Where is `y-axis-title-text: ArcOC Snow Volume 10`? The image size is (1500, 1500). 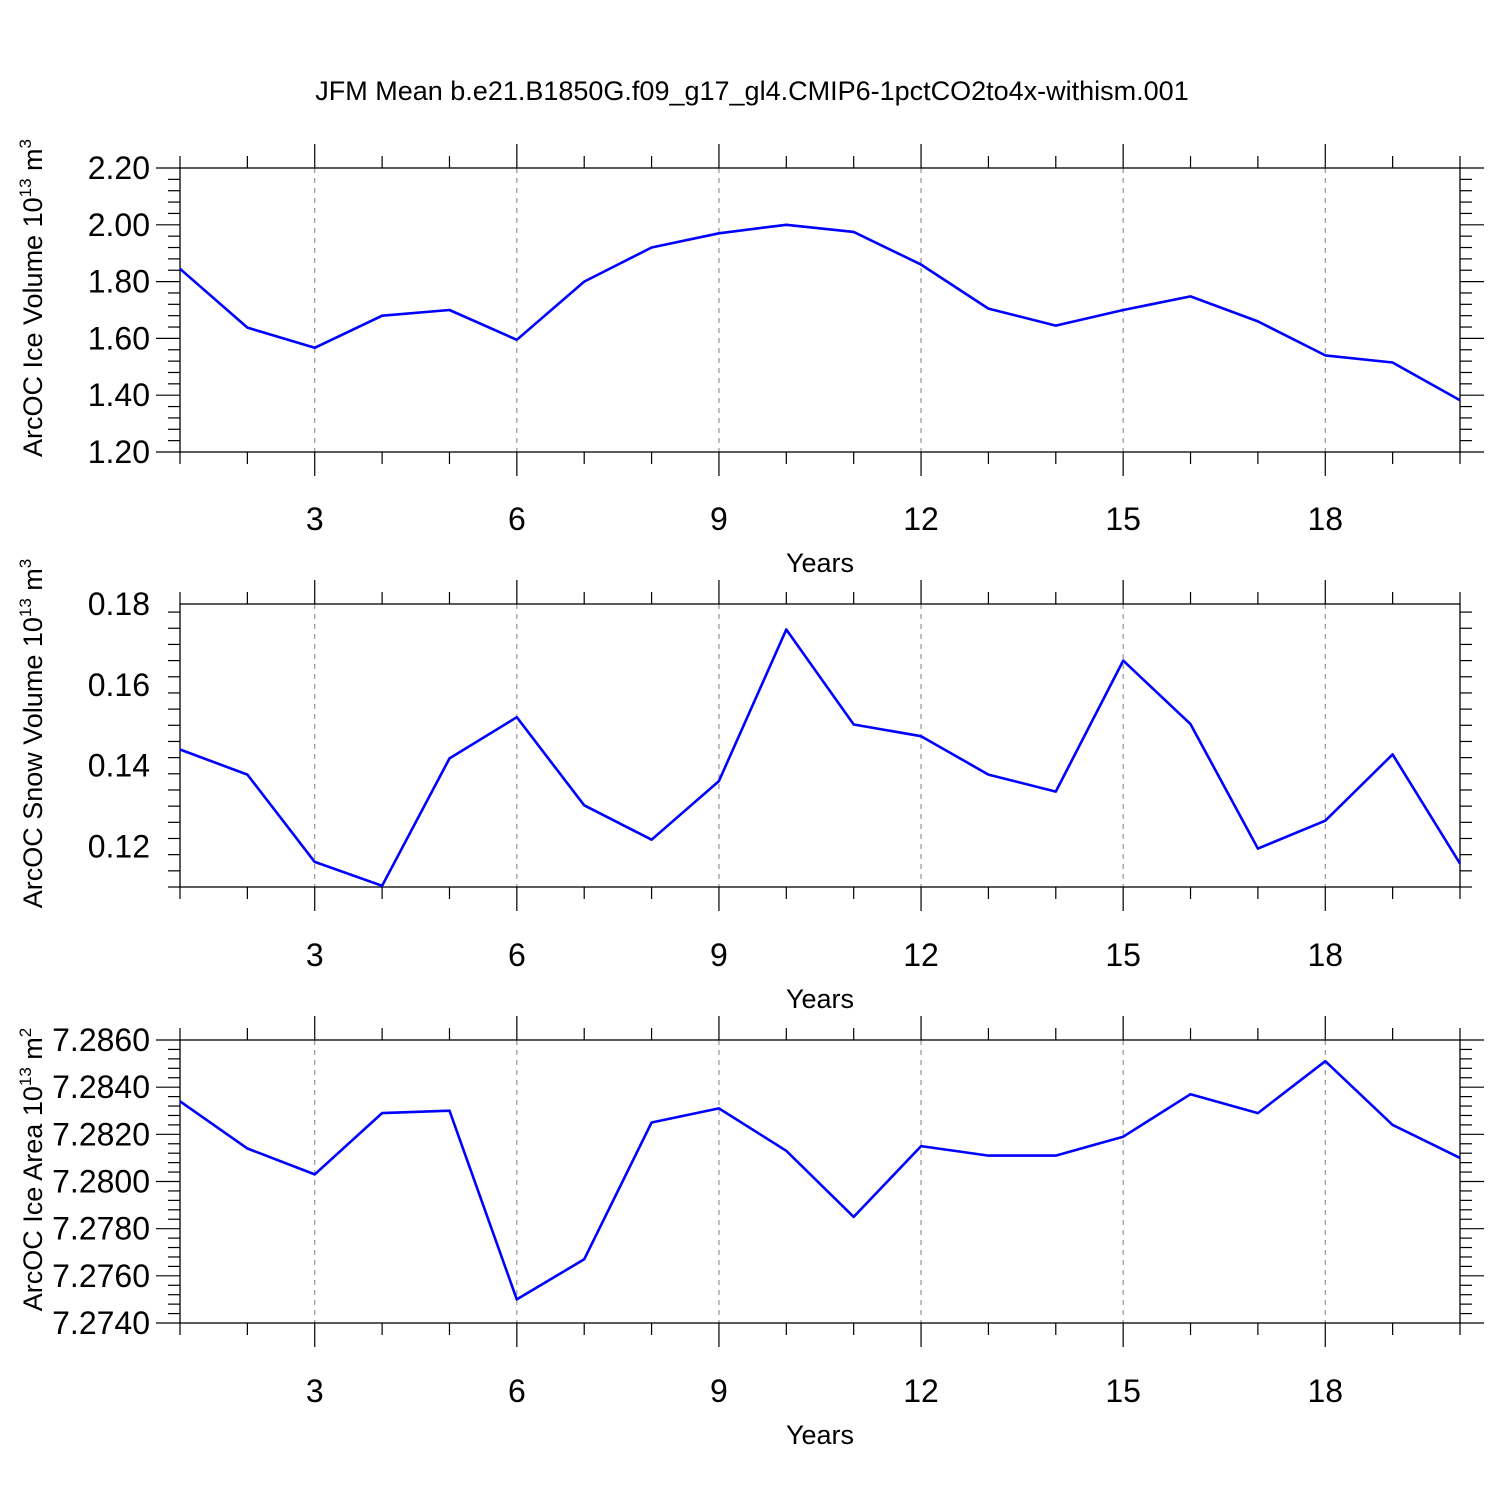 y-axis-title-text: ArcOC Snow Volume 10 is located at coordinates (33, 762).